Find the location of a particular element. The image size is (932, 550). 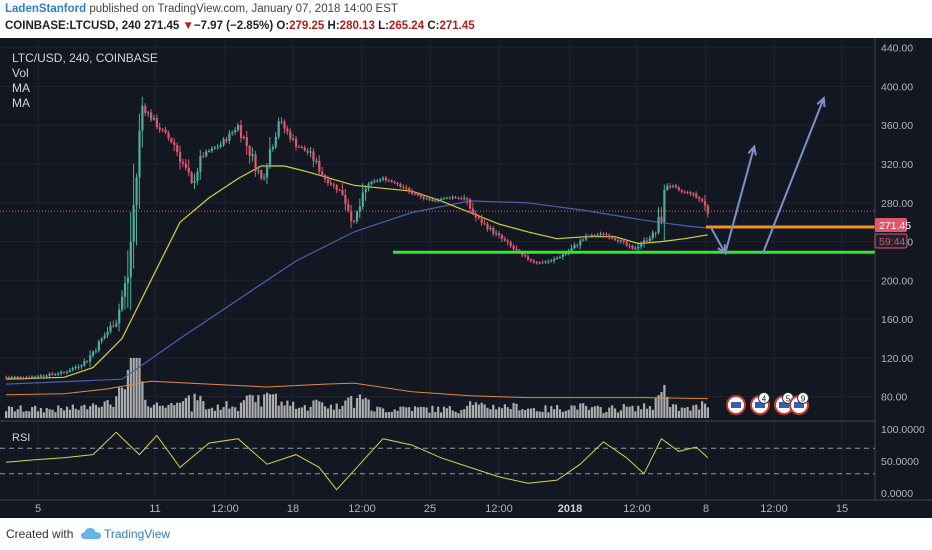

legend-ma-2: MA is located at coordinates (21, 103).